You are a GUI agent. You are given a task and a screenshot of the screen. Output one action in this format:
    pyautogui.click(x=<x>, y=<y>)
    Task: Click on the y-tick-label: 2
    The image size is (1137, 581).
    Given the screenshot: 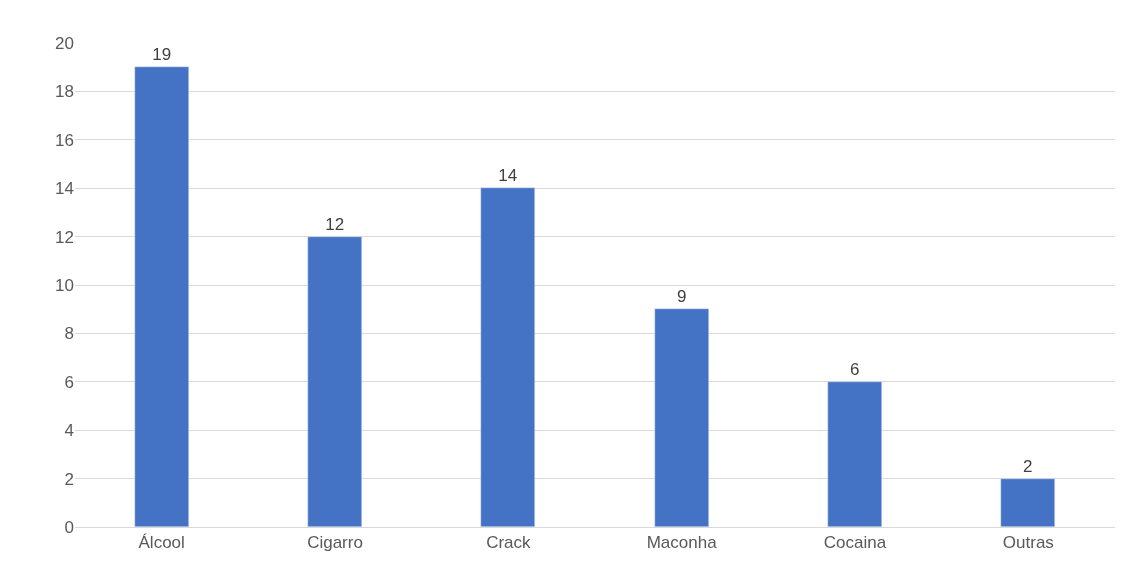 What is the action you would take?
    pyautogui.click(x=69, y=479)
    